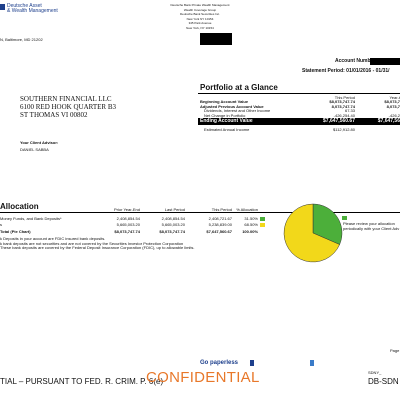 The image size is (400, 400). I want to click on portfolio-title: Portfolio at a Glance, so click(239, 87).